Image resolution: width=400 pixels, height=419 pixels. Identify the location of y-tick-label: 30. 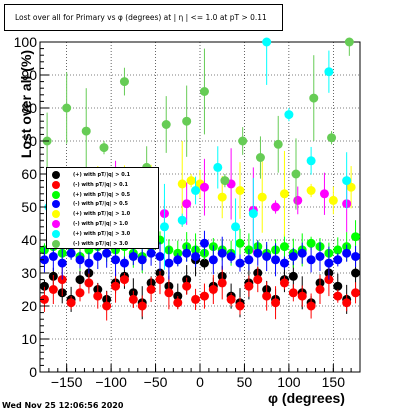
(29, 273).